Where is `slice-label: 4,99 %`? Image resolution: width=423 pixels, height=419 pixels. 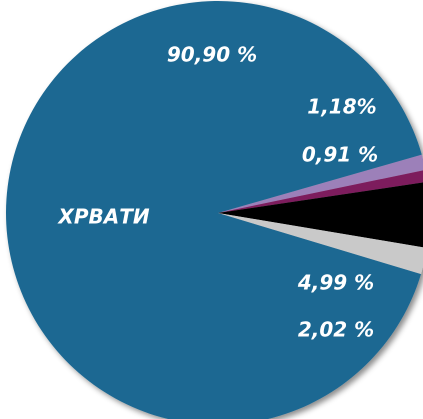 slice-label: 4,99 % is located at coordinates (335, 283).